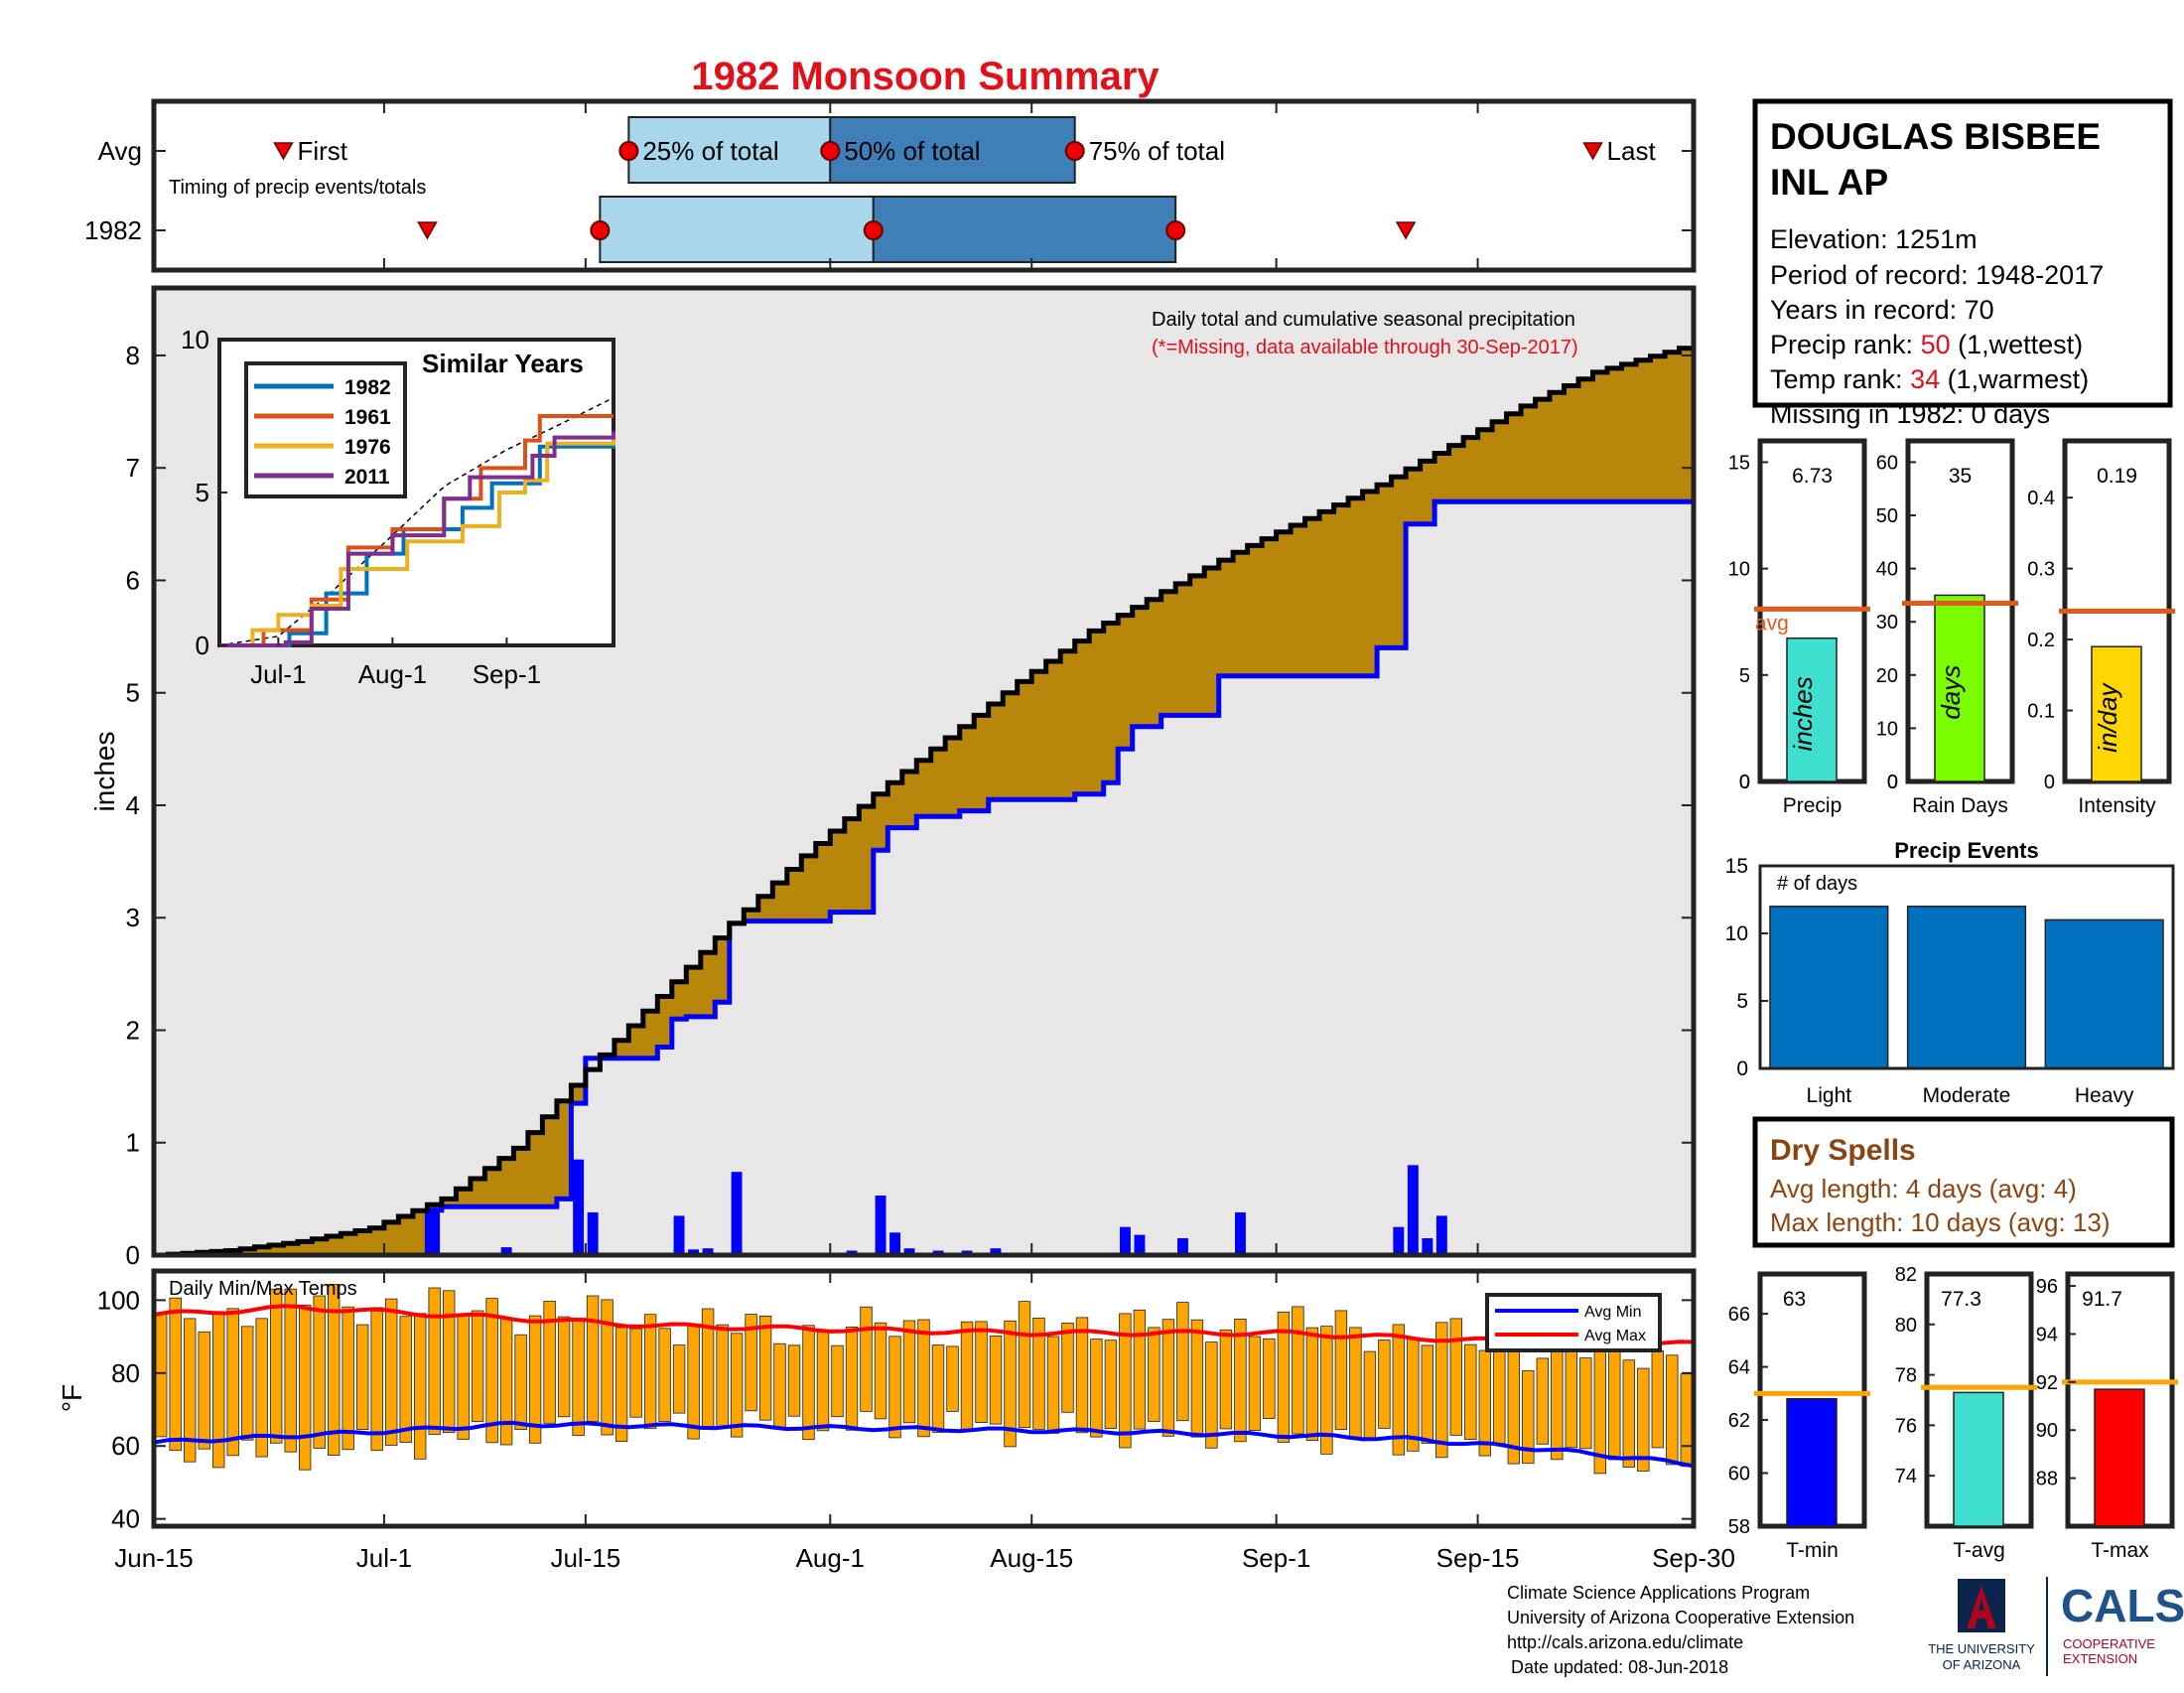 The height and width of the screenshot is (1693, 2184). I want to click on cals-logo-line2: EXTENSION, so click(2100, 1658).